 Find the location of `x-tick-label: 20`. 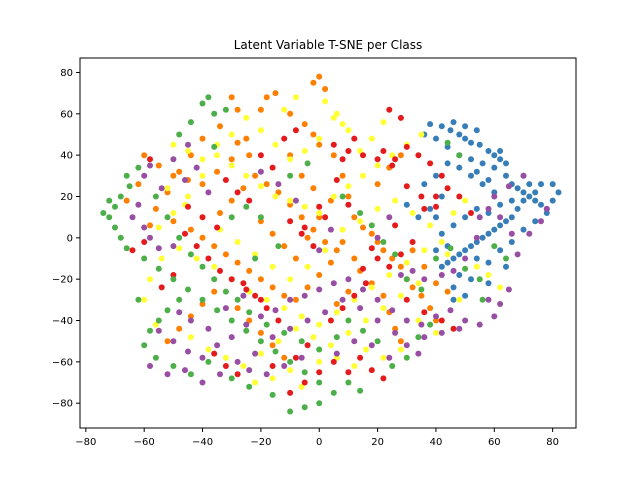

x-tick-label: 20 is located at coordinates (377, 442).